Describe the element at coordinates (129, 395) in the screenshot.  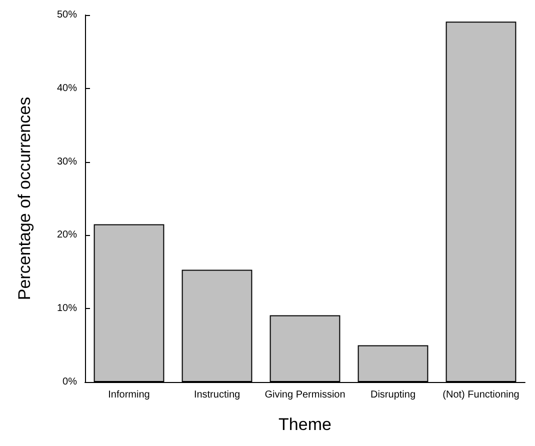
I see `x-tick-label: Informing` at that location.